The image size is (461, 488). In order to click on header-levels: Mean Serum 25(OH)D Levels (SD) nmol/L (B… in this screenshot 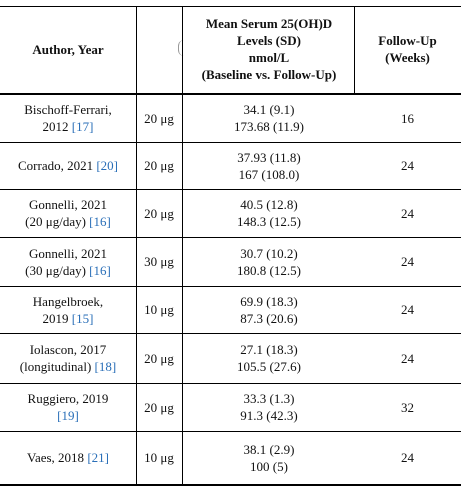, I will do `click(269, 49)`.